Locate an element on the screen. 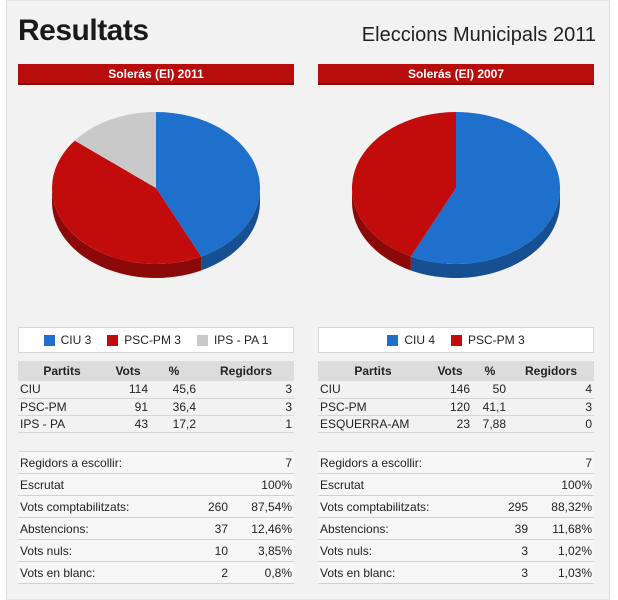 The width and height of the screenshot is (618, 600). party-percent: 45,6 is located at coordinates (174, 390).